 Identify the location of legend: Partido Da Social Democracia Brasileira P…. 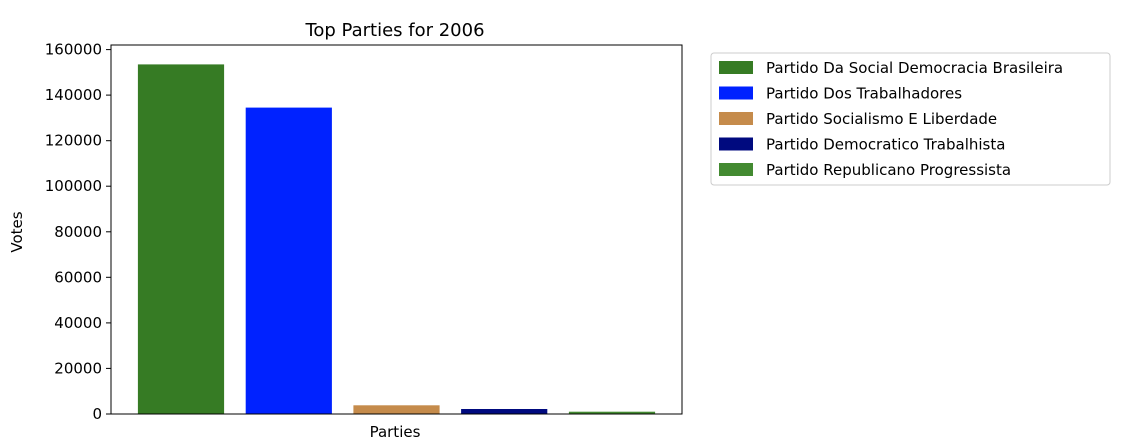
(910, 119).